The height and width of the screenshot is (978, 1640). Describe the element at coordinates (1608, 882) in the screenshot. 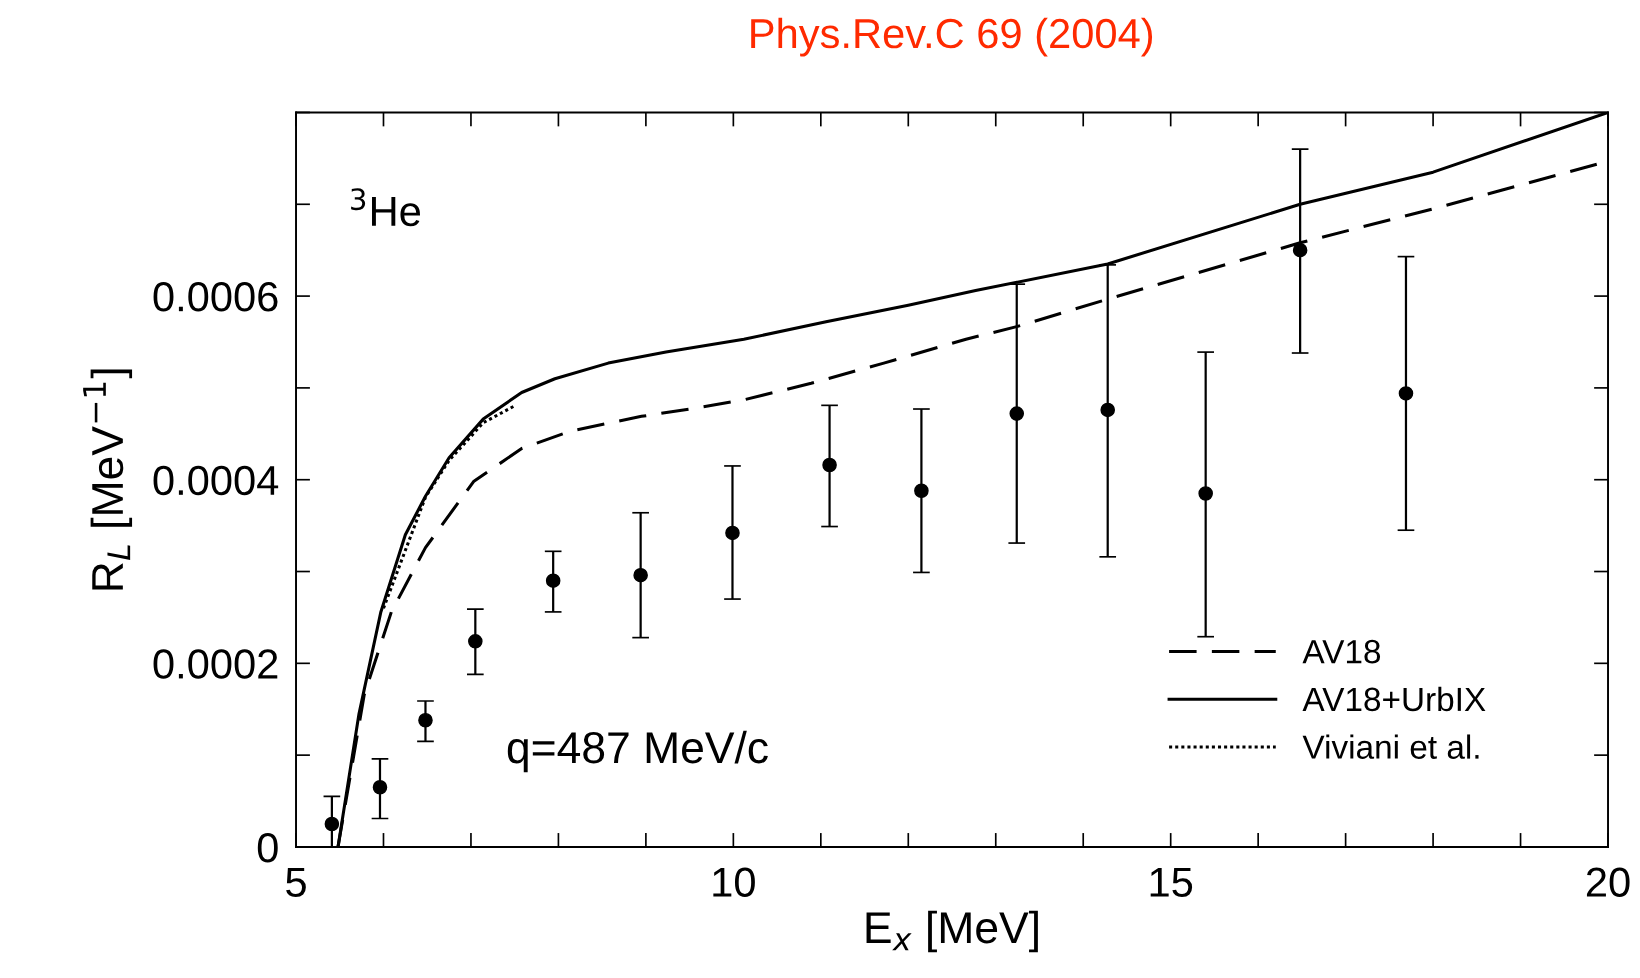

I see `x-tick-label: 20` at that location.